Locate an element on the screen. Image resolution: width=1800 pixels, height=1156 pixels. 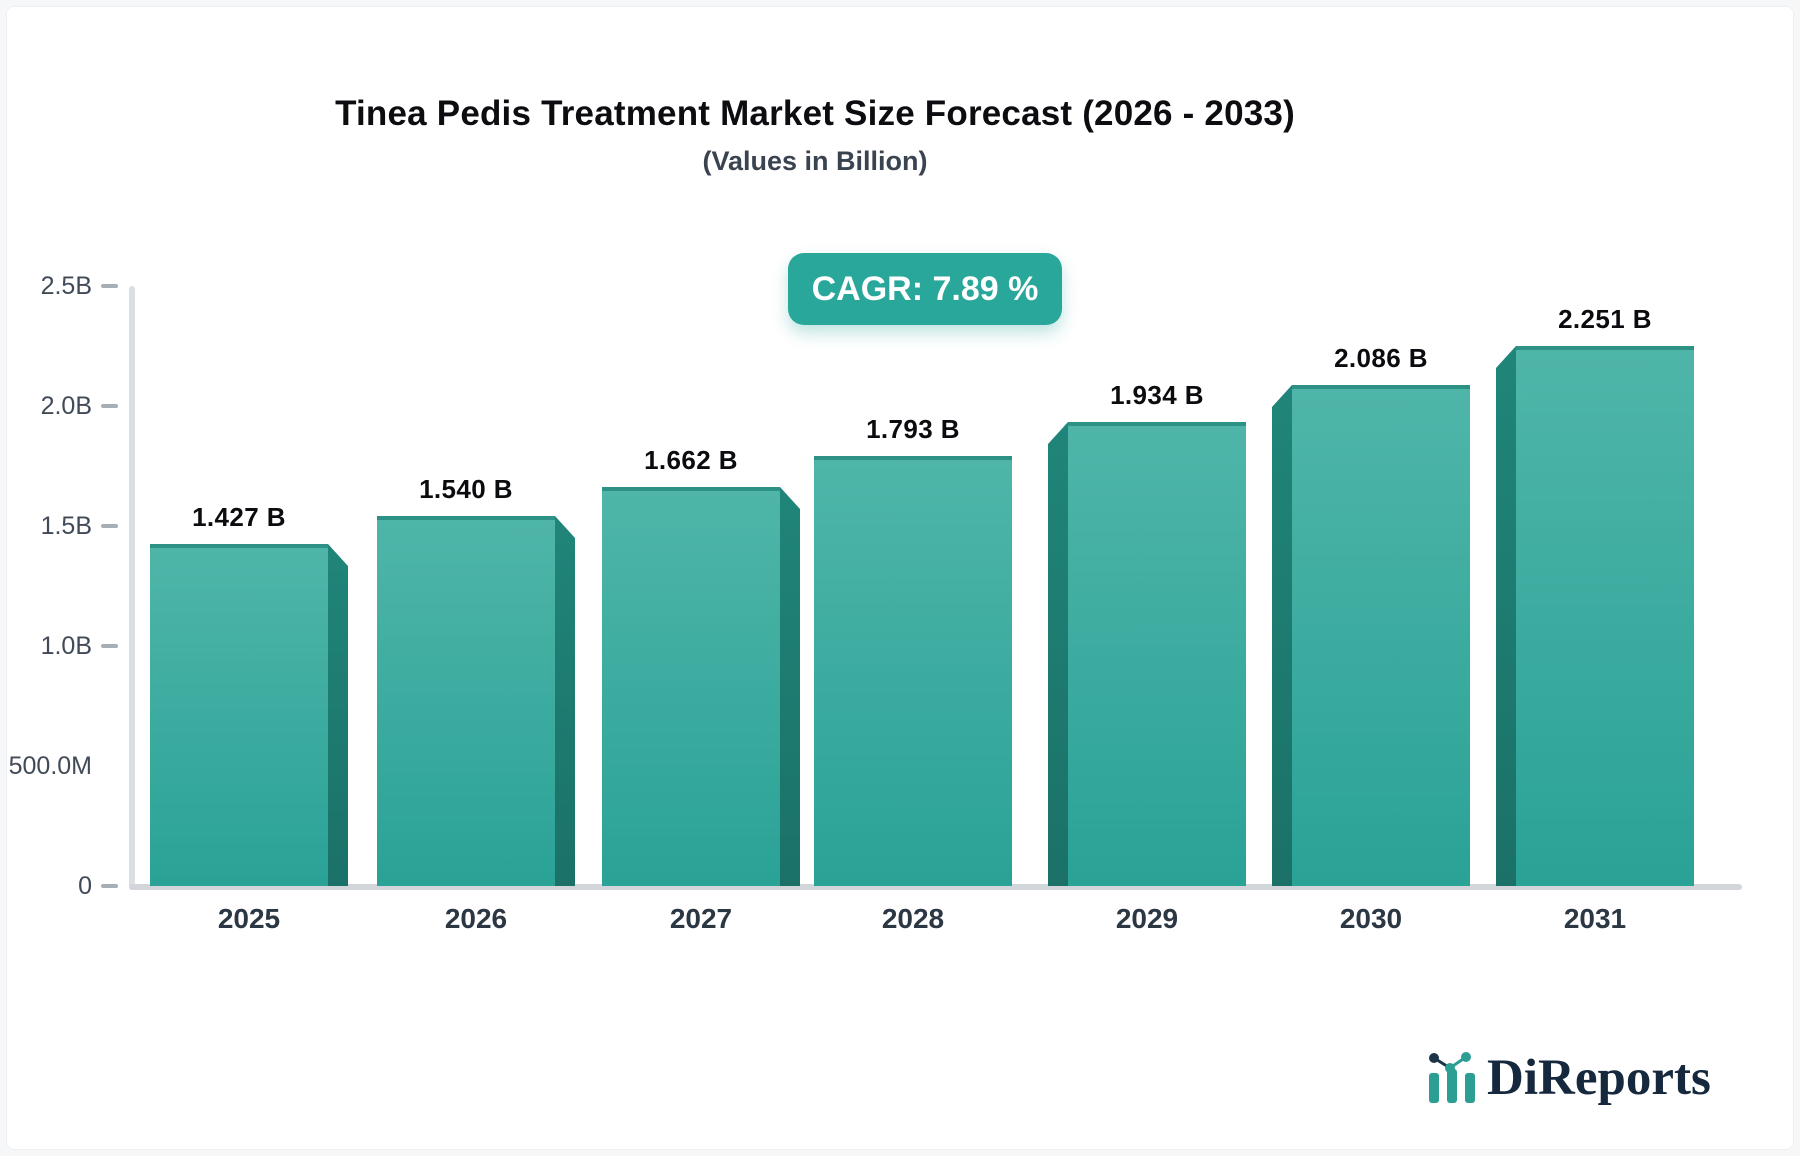
x-axis-label-2029: 2029 is located at coordinates (1147, 918).